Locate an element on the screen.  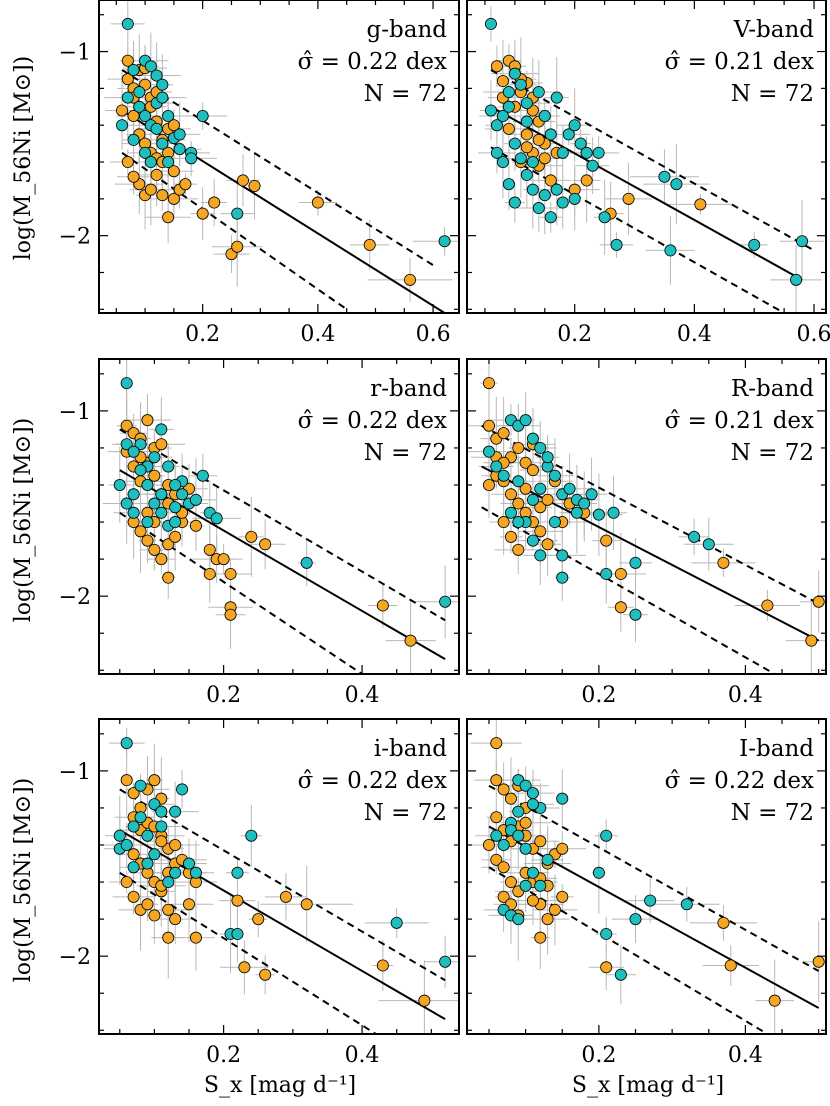
band-label: R-band is located at coordinates (772, 389).